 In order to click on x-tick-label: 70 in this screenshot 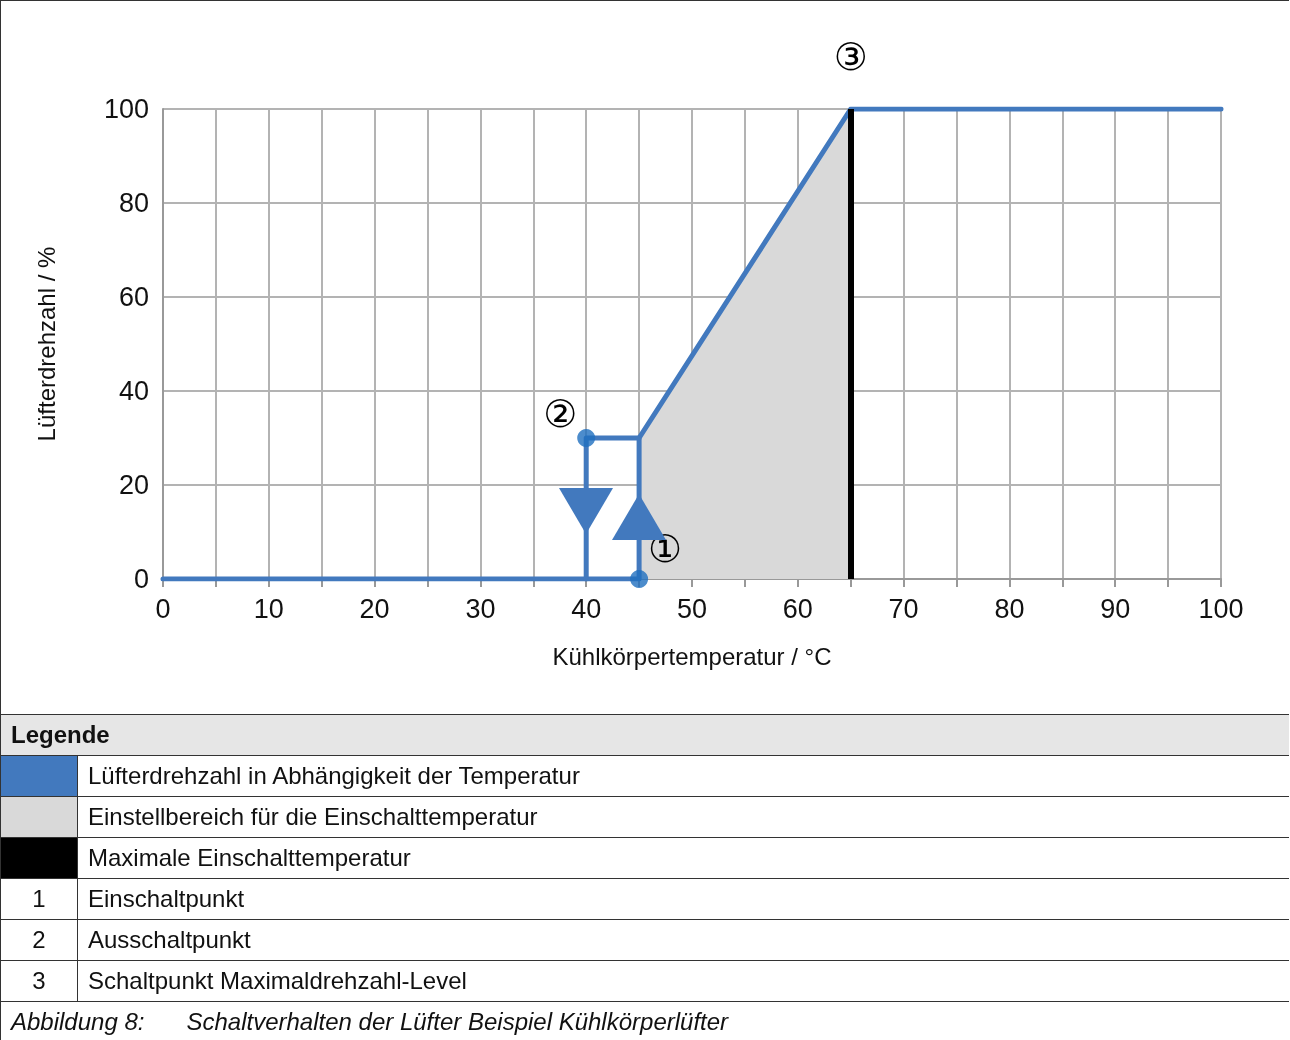, I will do `click(903, 608)`.